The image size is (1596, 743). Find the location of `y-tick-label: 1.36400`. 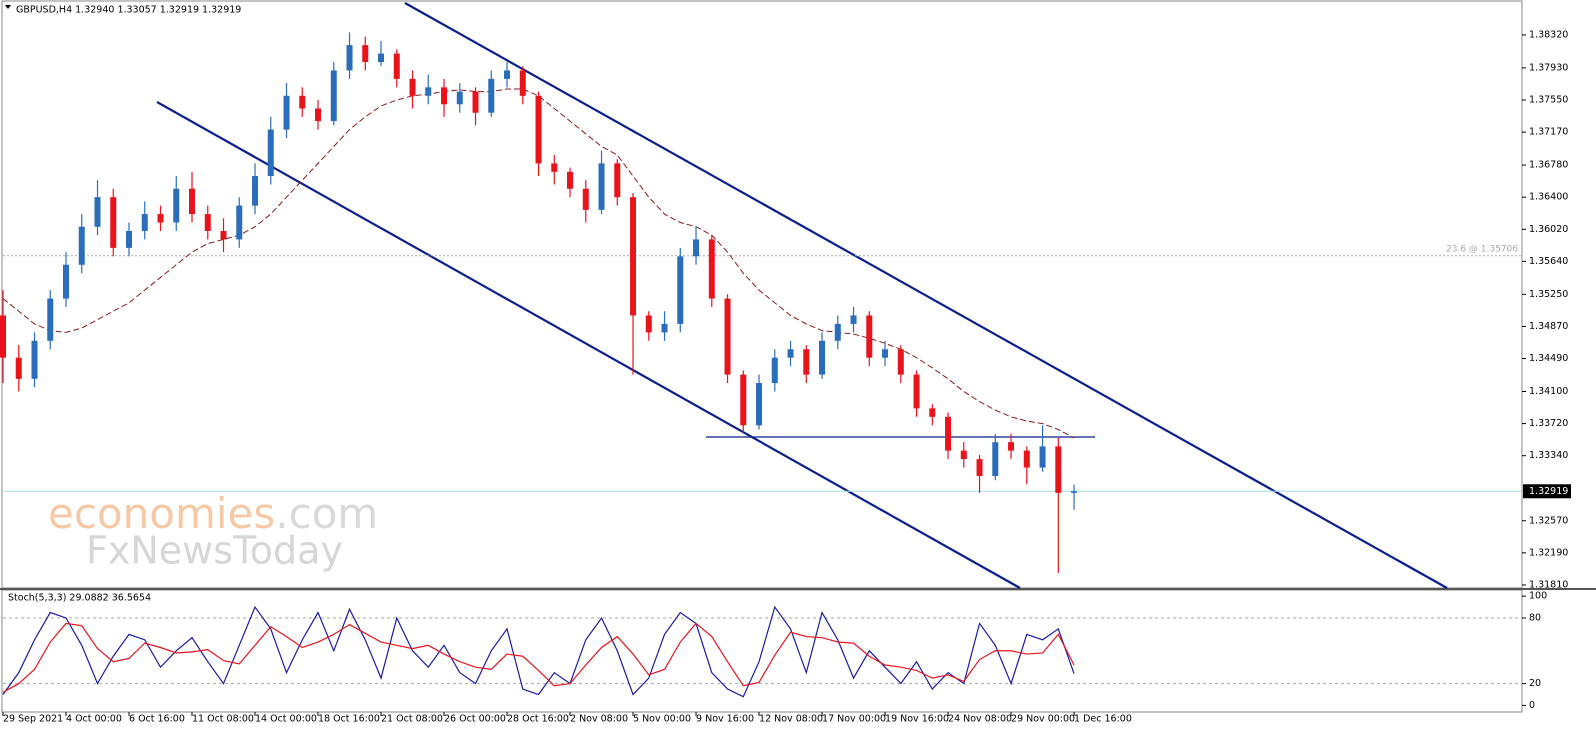

y-tick-label: 1.36400 is located at coordinates (1548, 197).